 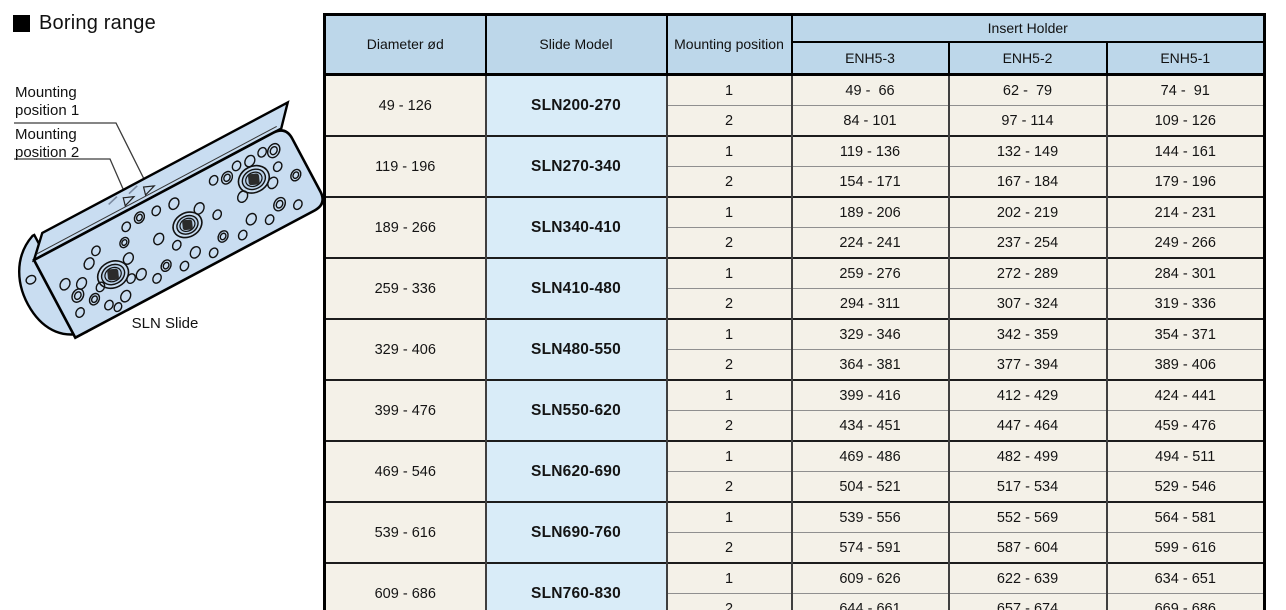 What do you see at coordinates (870, 334) in the screenshot?
I see `enh5-3-range-cell: 329 - 346` at bounding box center [870, 334].